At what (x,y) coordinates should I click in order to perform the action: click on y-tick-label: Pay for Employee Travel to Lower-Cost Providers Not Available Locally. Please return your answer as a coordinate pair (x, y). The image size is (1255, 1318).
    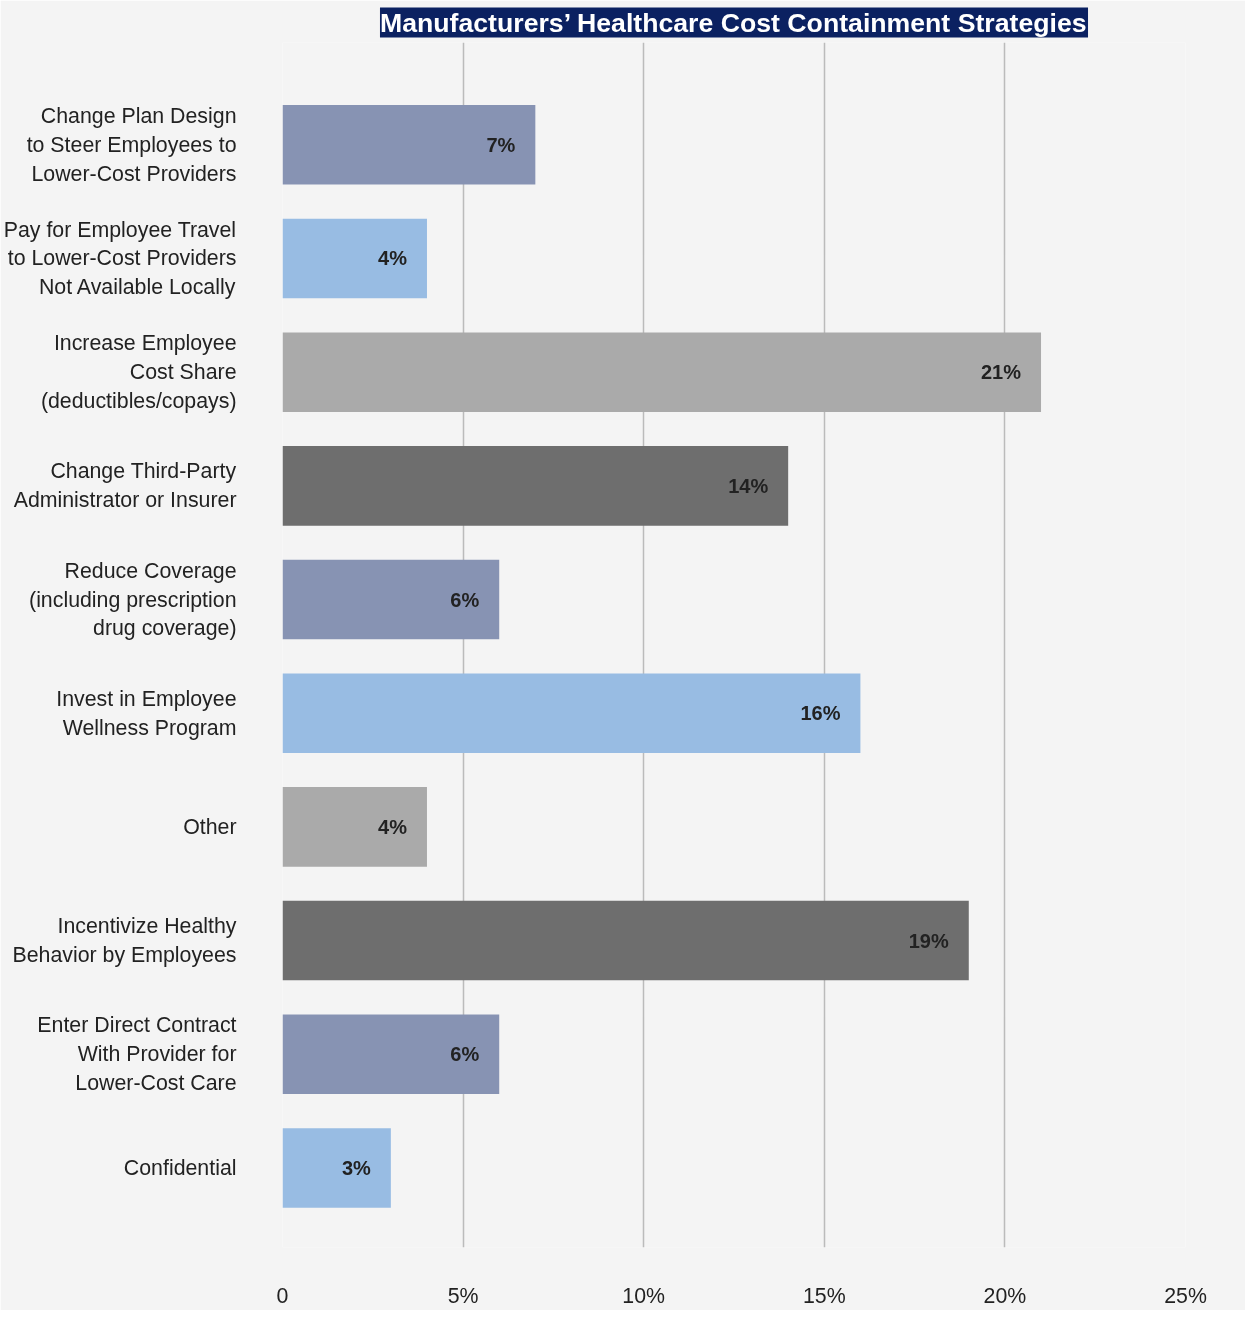
    Looking at the image, I should click on (120, 258).